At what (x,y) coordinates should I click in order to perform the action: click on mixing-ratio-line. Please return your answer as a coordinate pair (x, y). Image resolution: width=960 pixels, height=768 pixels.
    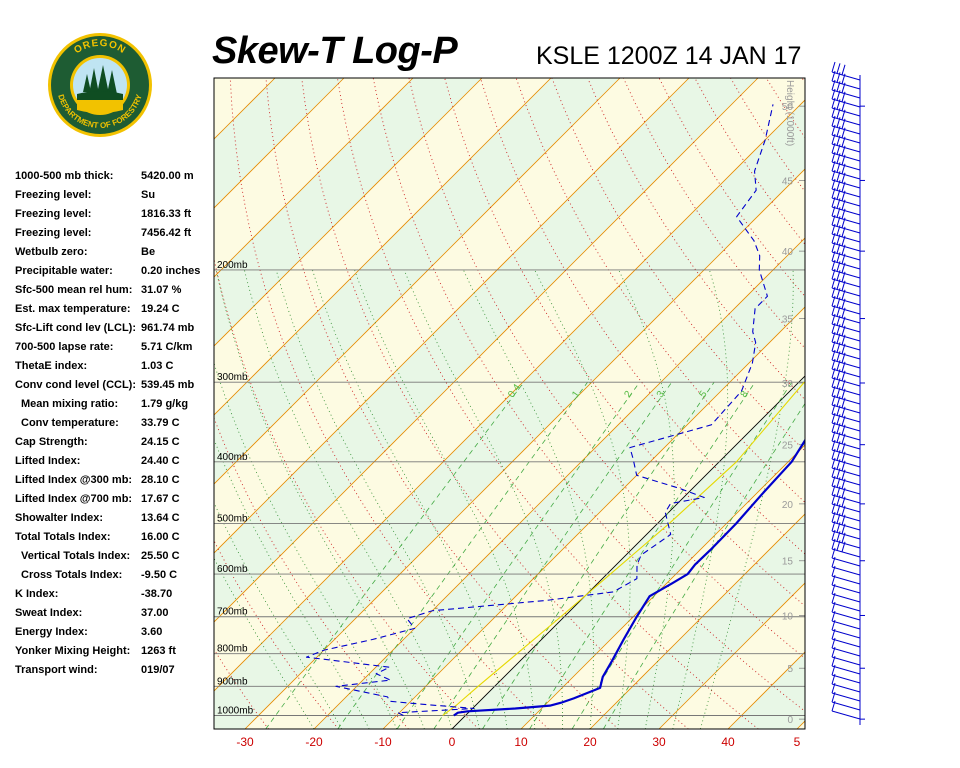
    Looking at the image, I should click on (704, 565).